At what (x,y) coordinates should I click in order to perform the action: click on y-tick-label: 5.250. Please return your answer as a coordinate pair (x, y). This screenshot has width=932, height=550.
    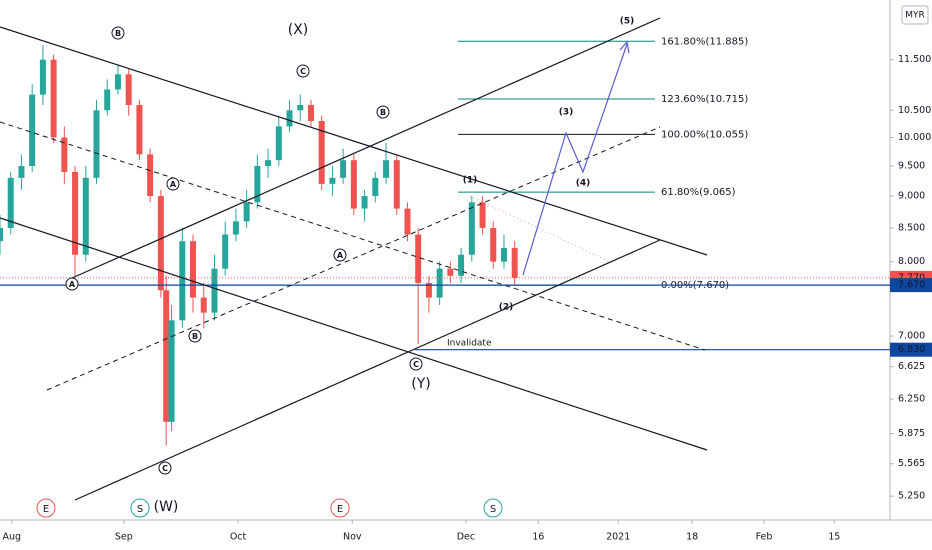
    Looking at the image, I should click on (911, 496).